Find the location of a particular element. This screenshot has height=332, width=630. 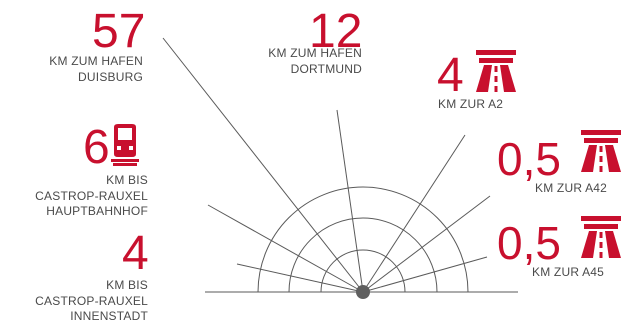

hbf-label: KM BIS CASTROP-RAUXEL HAUPTBAHNHOF is located at coordinates (91, 196).